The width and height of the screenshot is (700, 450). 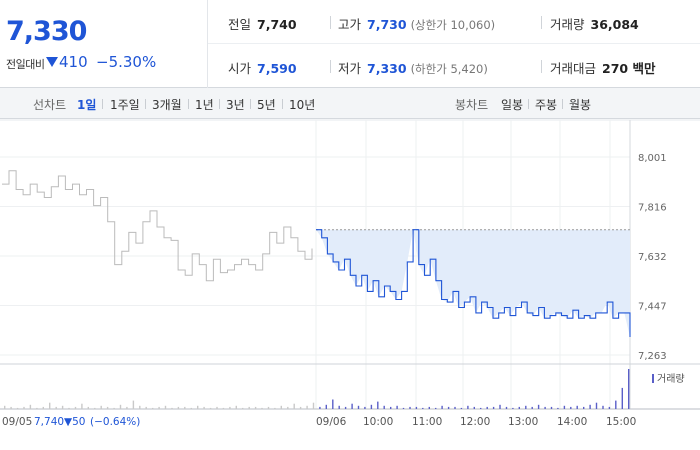 What do you see at coordinates (512, 105) in the screenshot?
I see `candle-tab-daily: 일봉` at bounding box center [512, 105].